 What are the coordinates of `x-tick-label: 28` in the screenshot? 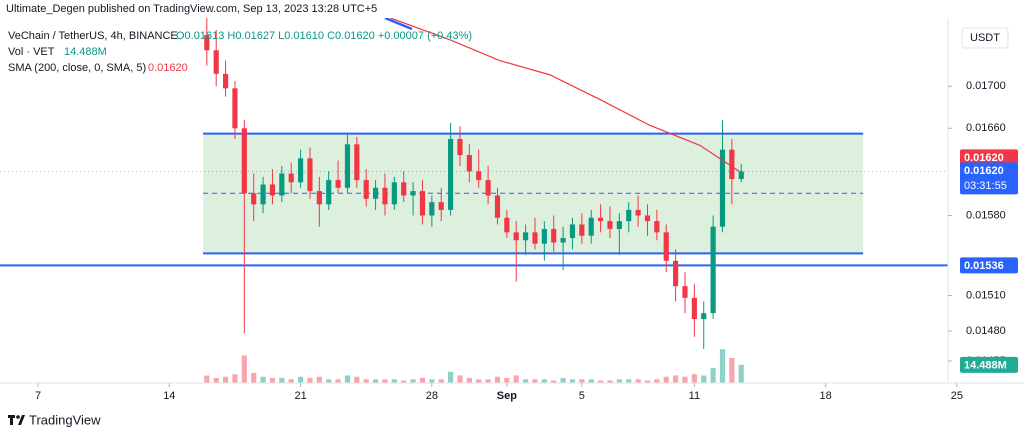 It's located at (432, 396).